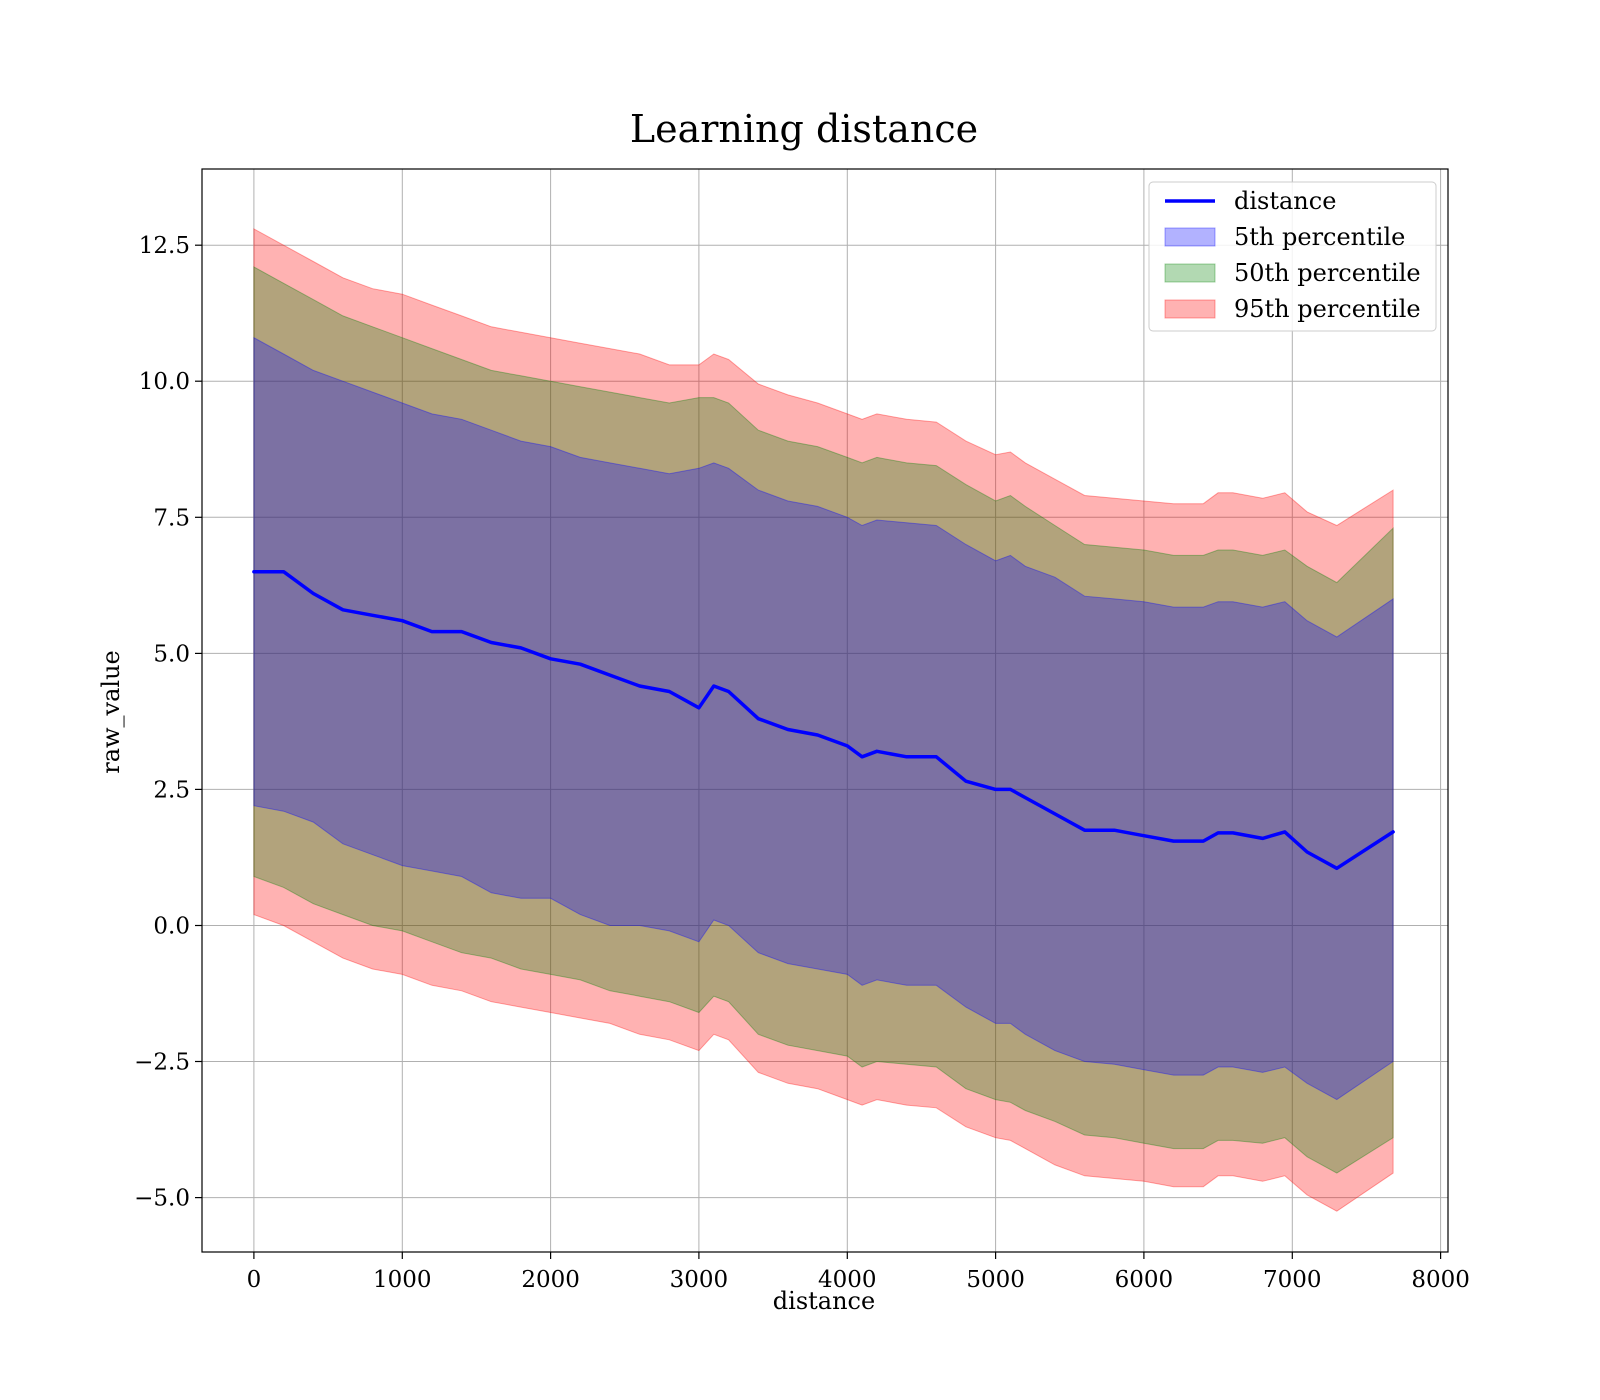 This screenshot has height=1400, width=1600. I want to click on legend-label-distance: distance, so click(1285, 201).